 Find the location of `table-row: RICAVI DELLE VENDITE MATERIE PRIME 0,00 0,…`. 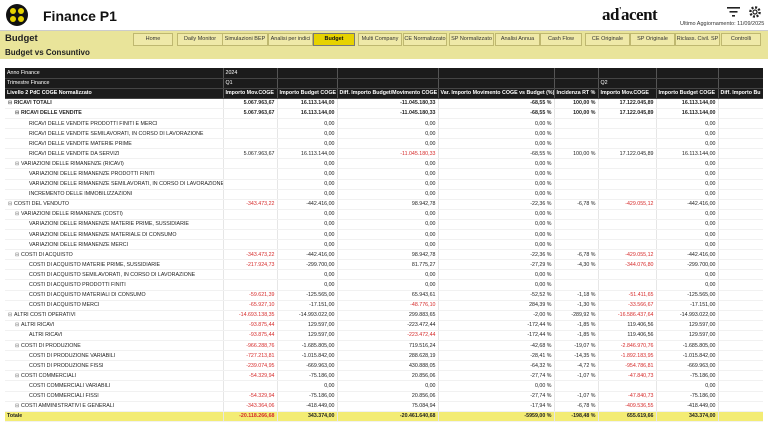

table-row: RICAVI DELLE VENDITE MATERIE PRIME 0,00 0,… is located at coordinates (384, 144).